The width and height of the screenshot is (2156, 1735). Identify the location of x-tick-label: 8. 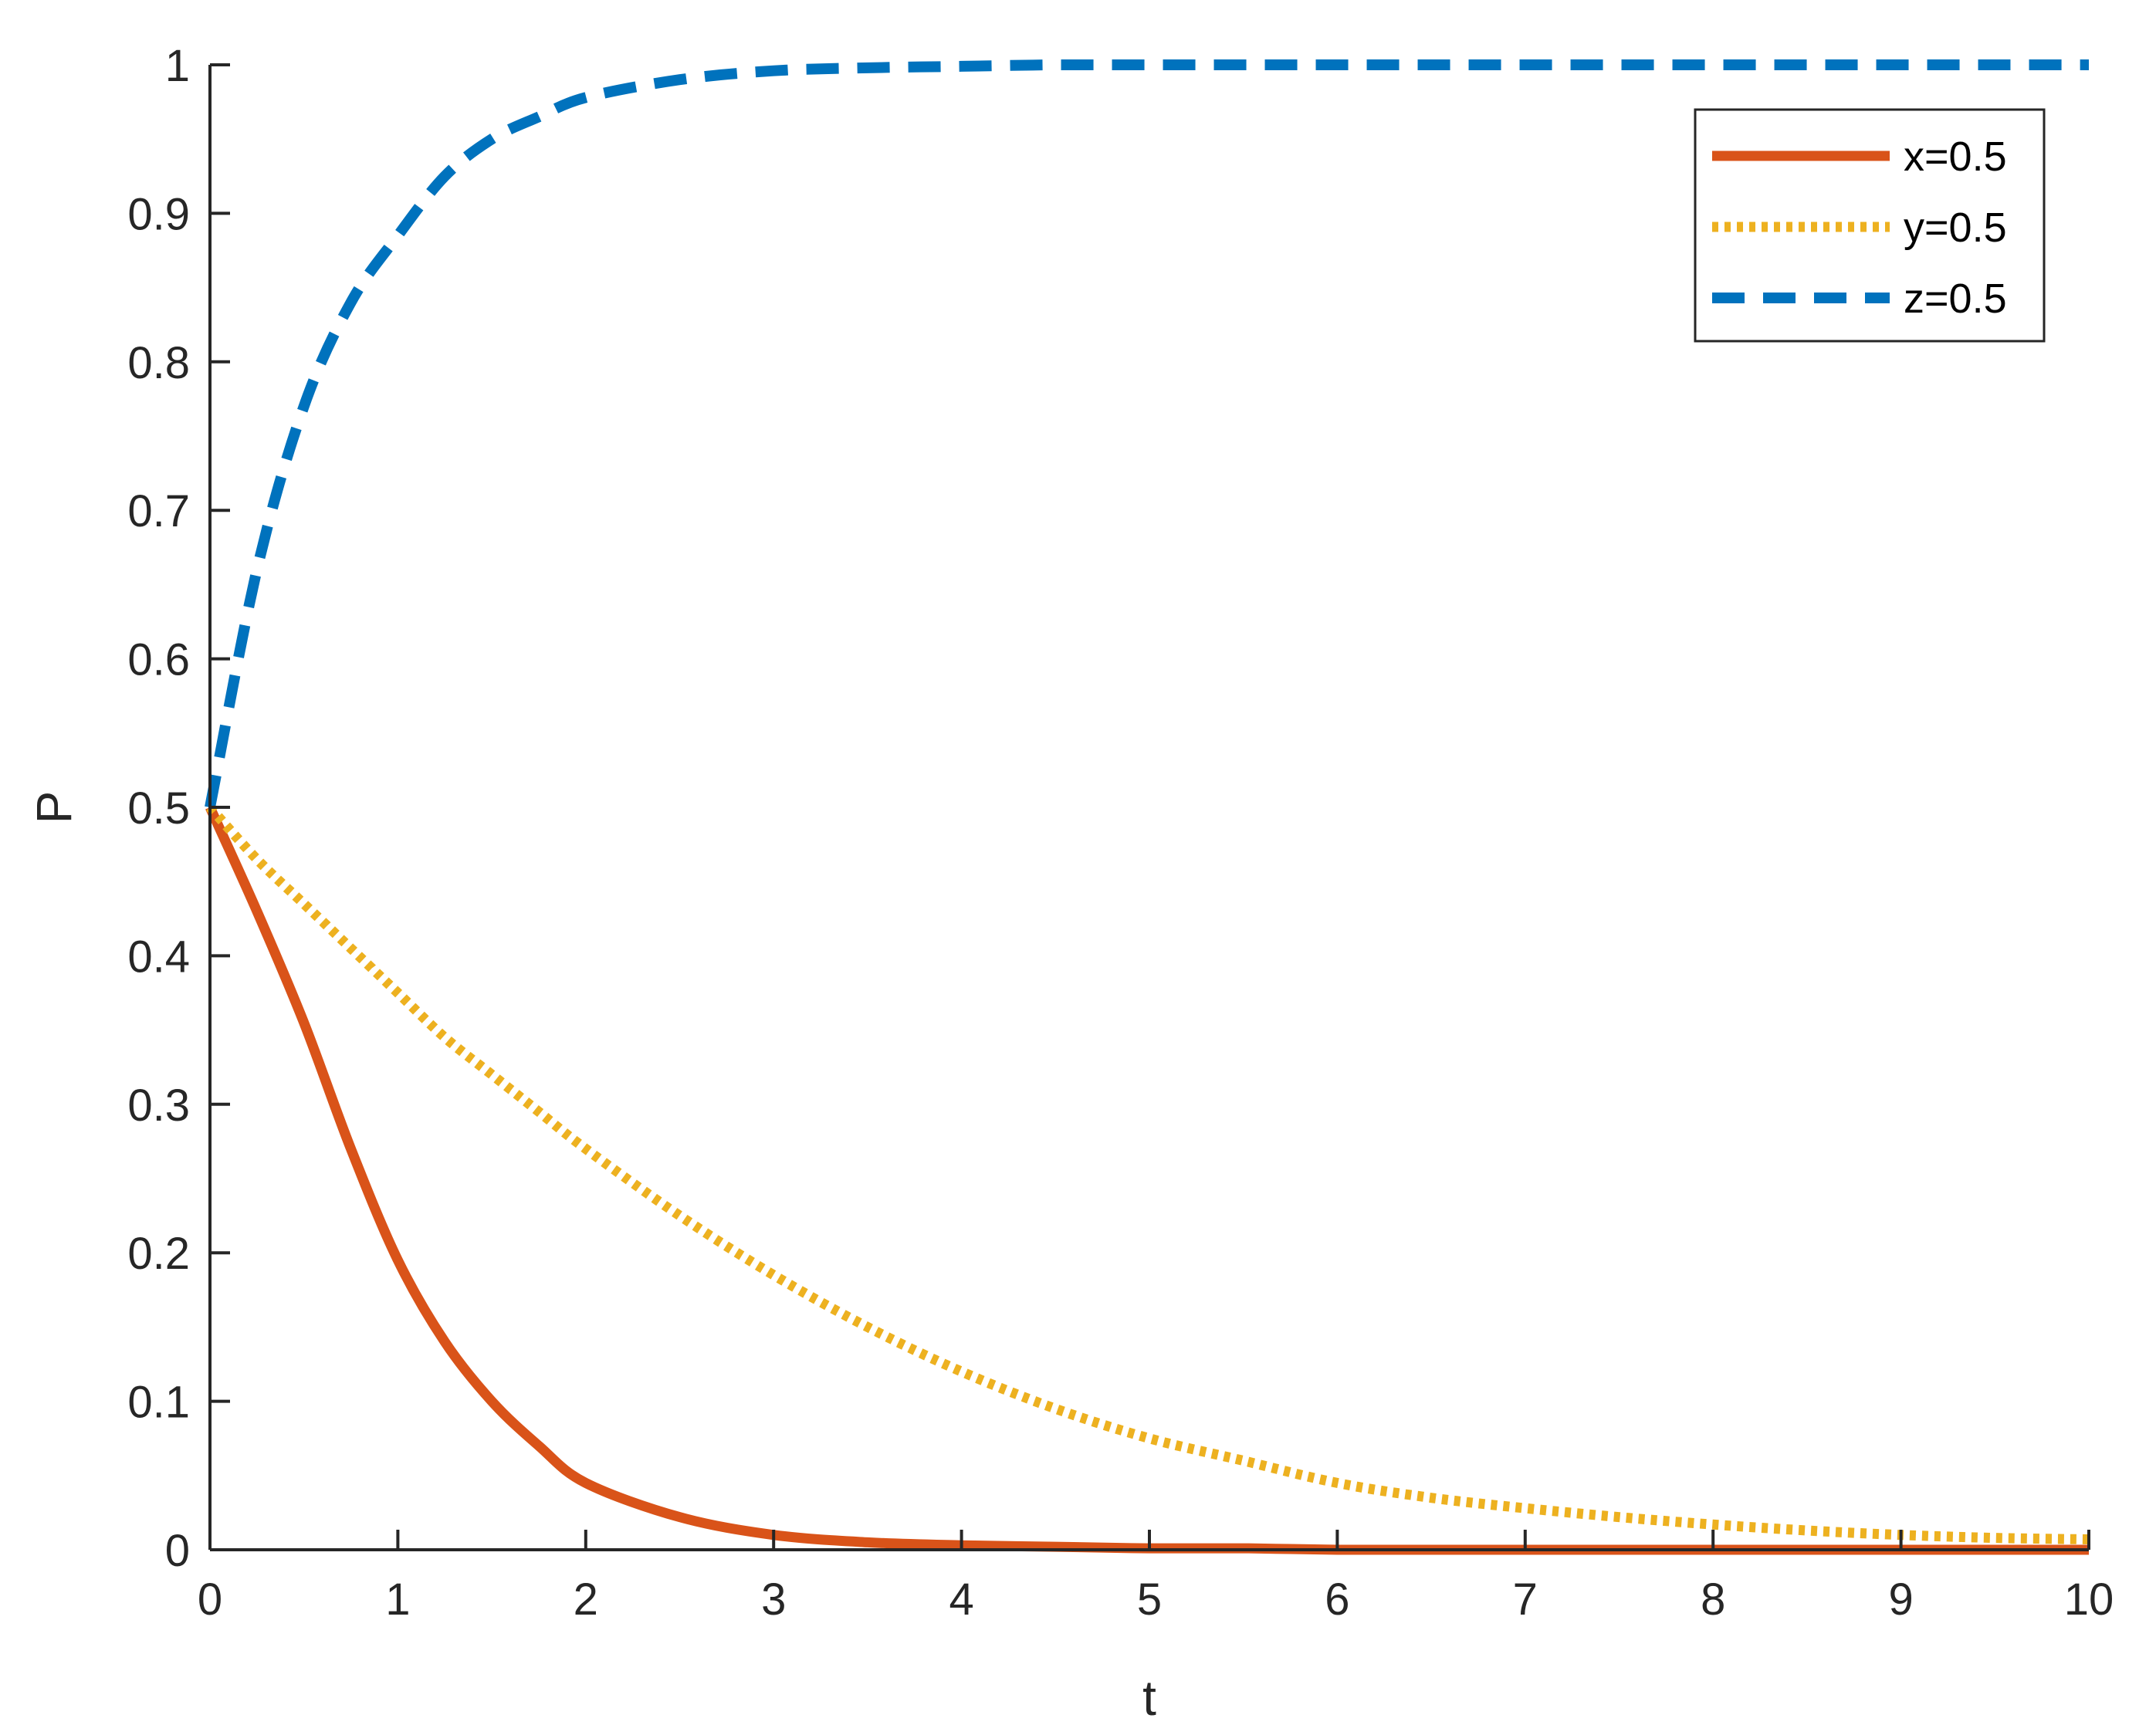
(1713, 1599).